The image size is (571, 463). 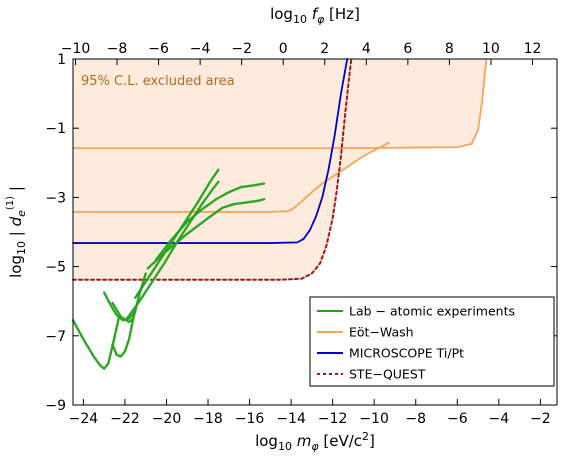 I want to click on x-tick-label: −6, so click(x=457, y=419).